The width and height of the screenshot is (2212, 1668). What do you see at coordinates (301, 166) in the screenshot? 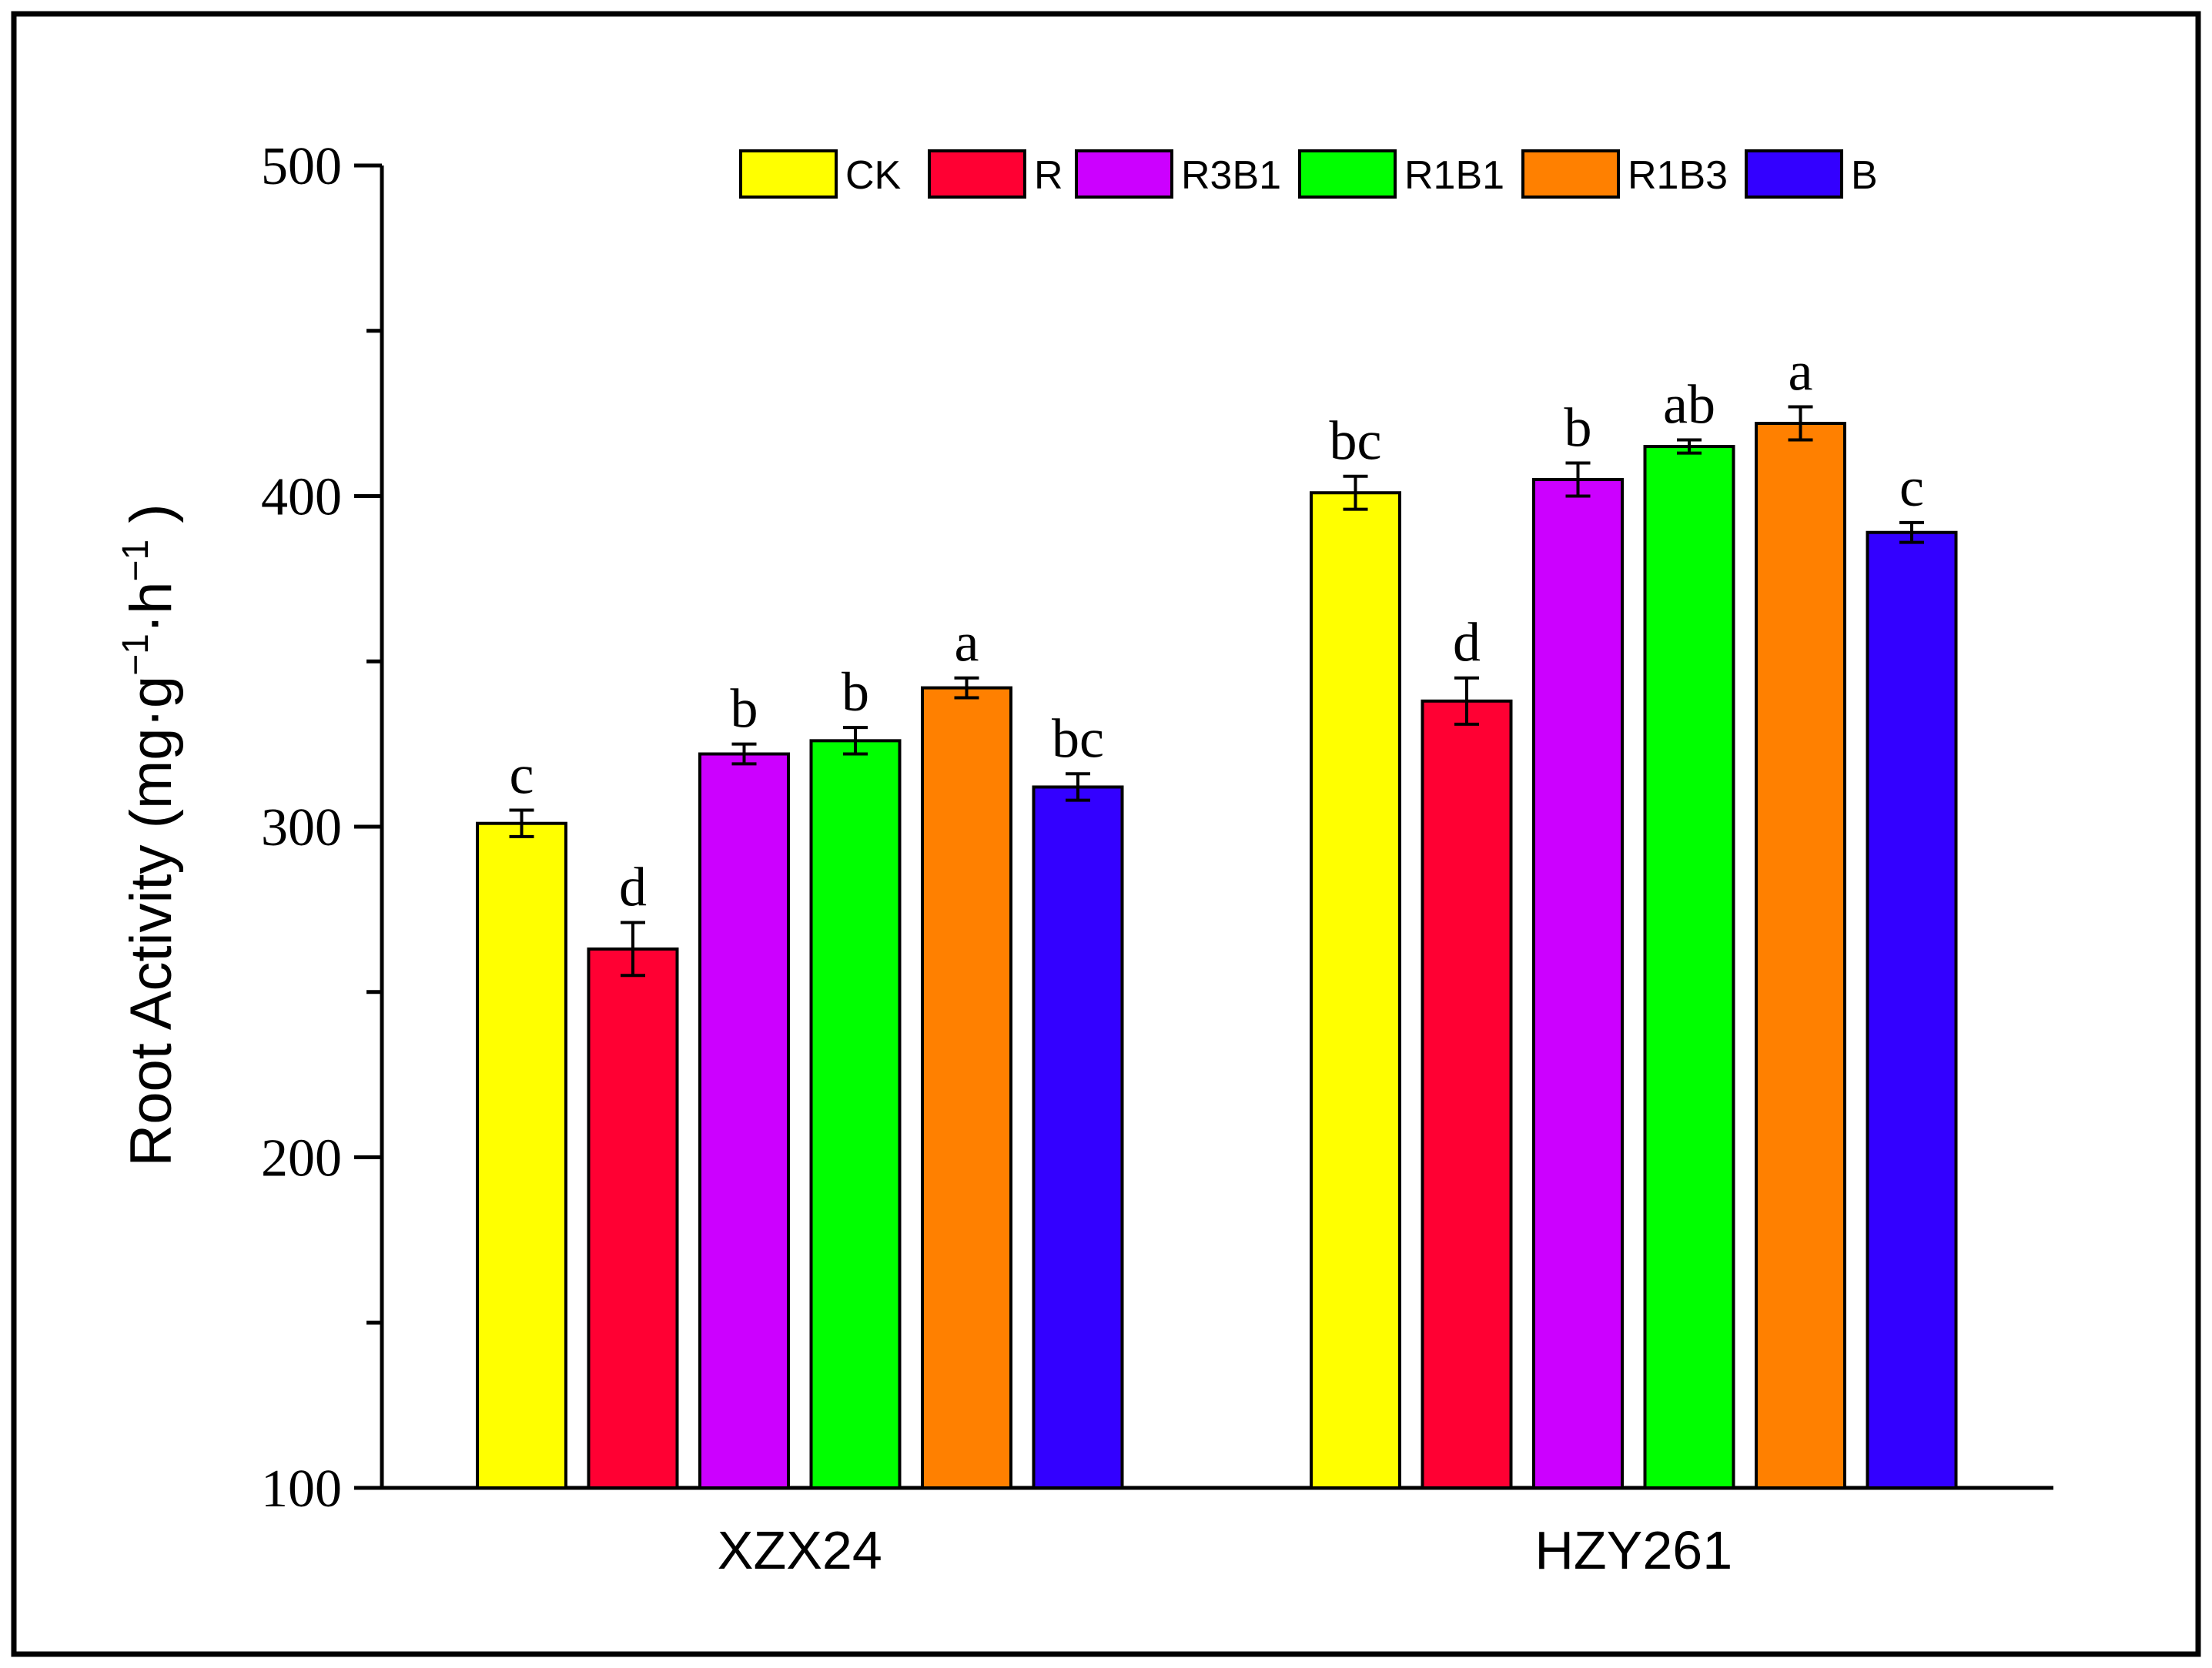
I see `y-tick-label: 500` at bounding box center [301, 166].